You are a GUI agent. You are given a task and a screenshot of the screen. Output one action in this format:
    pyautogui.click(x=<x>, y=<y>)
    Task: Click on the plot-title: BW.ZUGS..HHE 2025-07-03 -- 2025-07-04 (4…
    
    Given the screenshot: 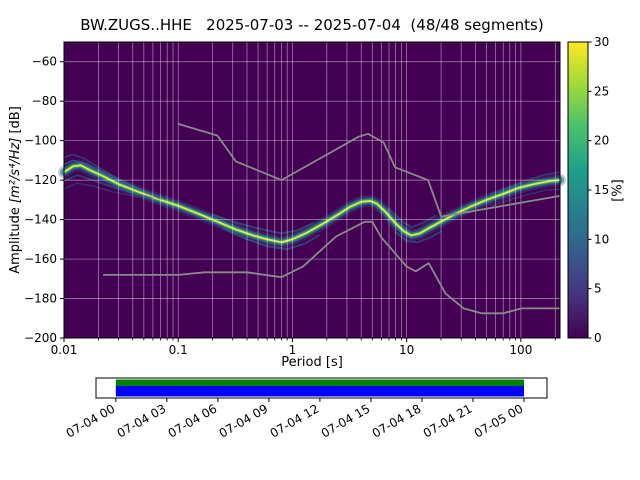 What is the action you would take?
    pyautogui.click(x=312, y=25)
    